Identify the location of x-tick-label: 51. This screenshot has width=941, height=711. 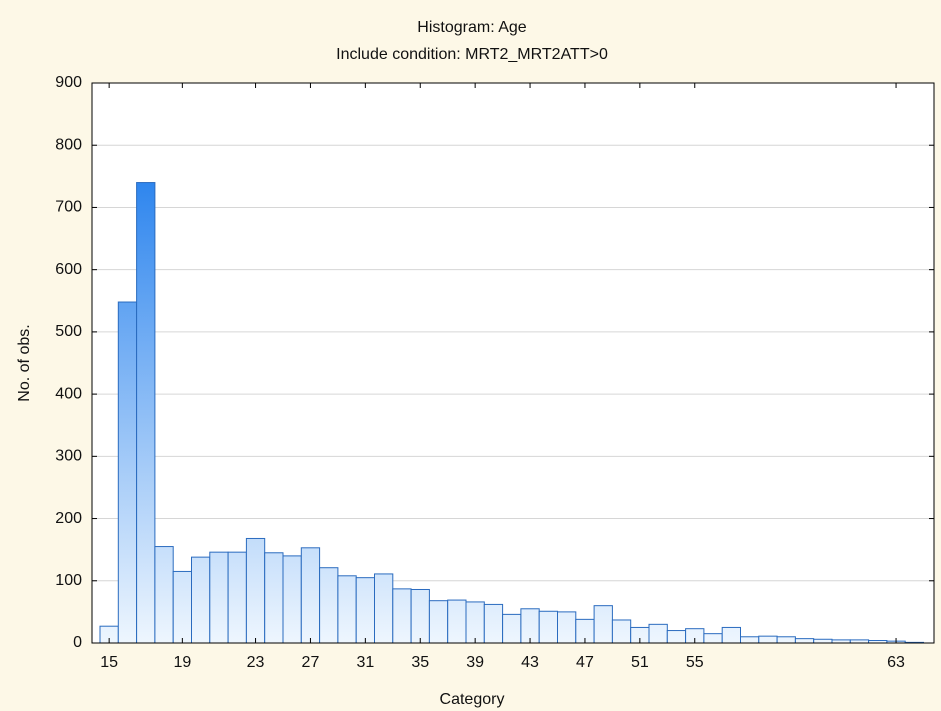
(640, 662).